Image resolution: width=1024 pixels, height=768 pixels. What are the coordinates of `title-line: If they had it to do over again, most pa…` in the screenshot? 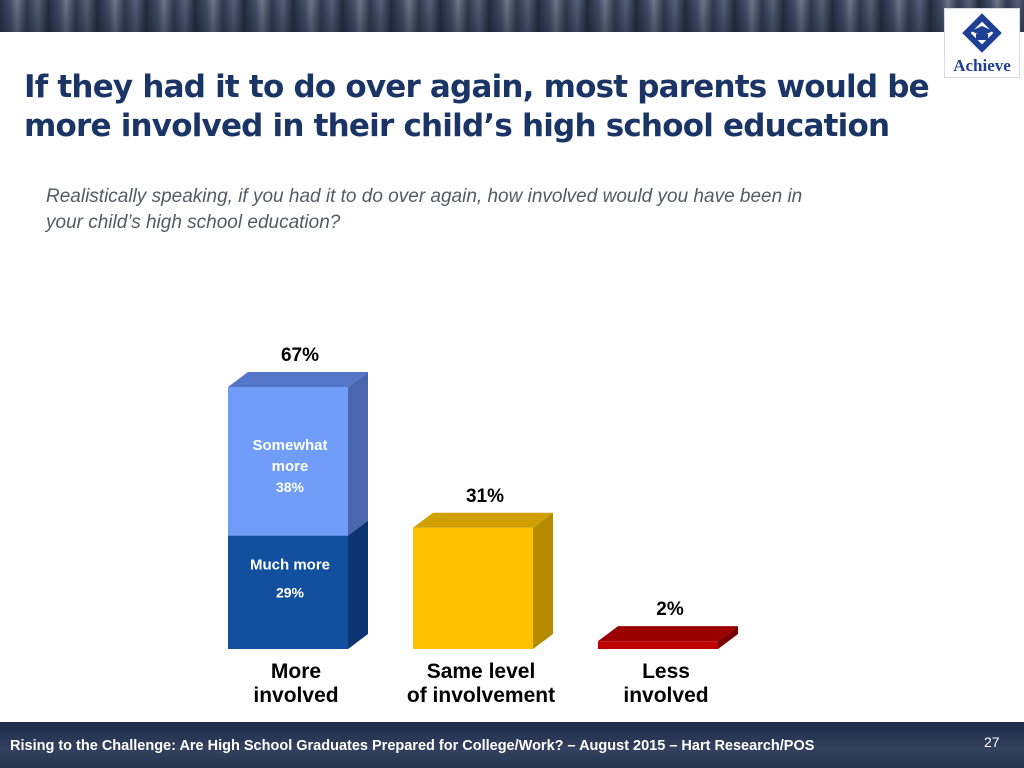 It's located at (477, 87).